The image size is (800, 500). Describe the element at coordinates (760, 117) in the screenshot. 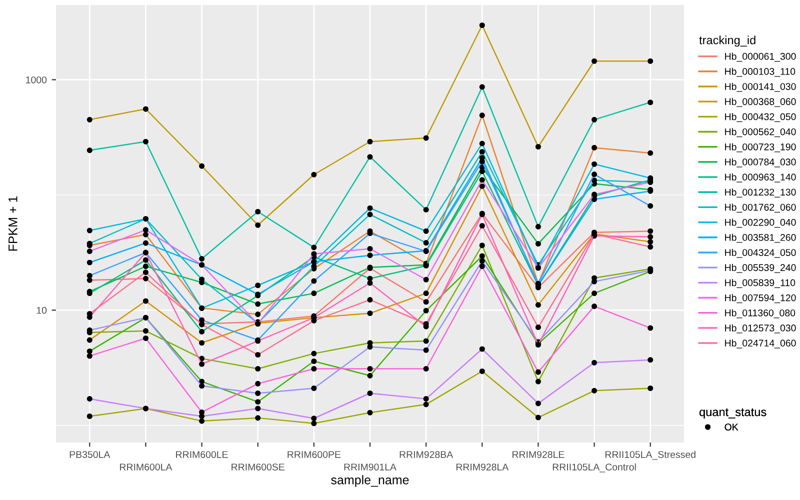

I see `legend-label: Hb_000432_050` at that location.